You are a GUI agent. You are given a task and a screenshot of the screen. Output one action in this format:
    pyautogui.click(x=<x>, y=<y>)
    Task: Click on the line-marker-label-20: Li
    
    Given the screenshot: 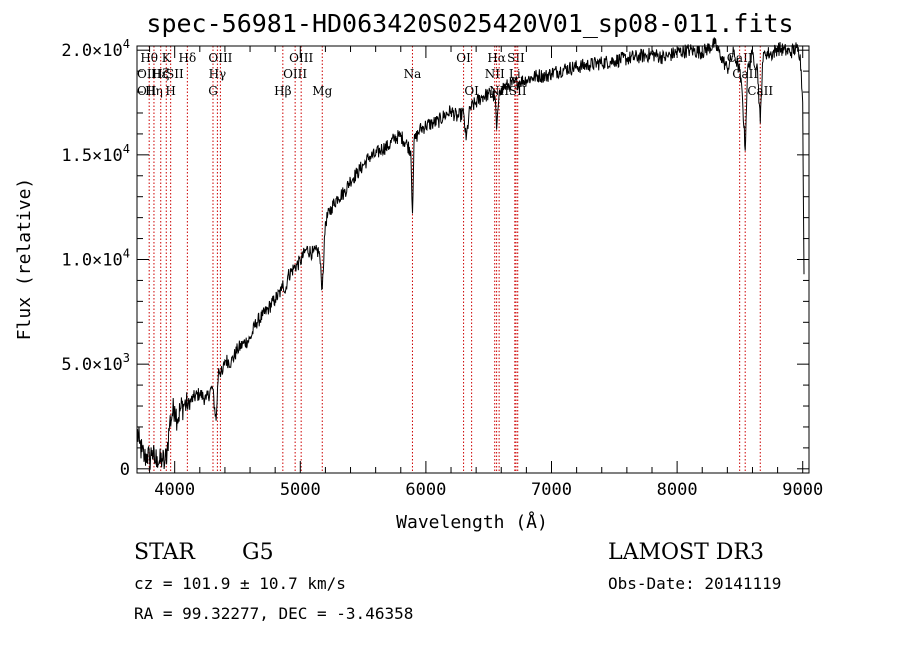 What is the action you would take?
    pyautogui.click(x=515, y=74)
    